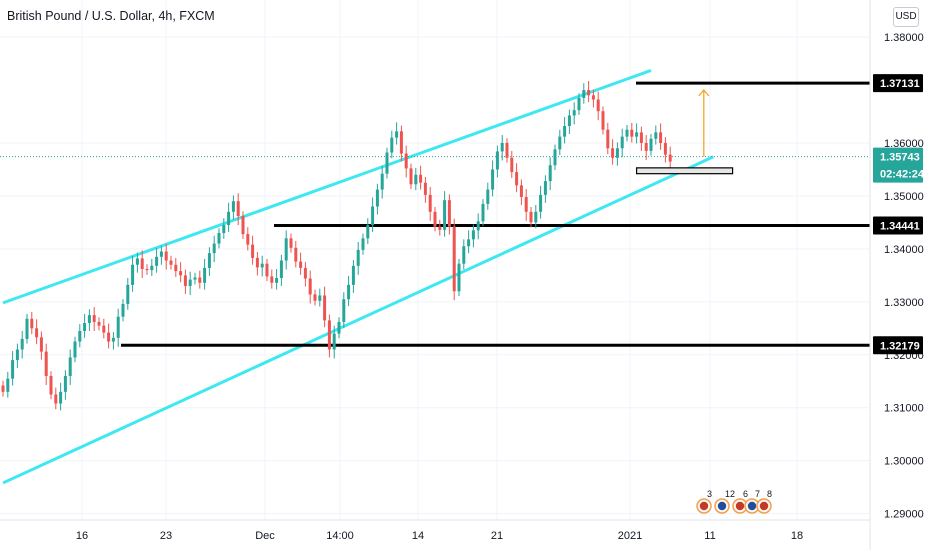  I want to click on level-price-label: 1.37131, so click(900, 84).